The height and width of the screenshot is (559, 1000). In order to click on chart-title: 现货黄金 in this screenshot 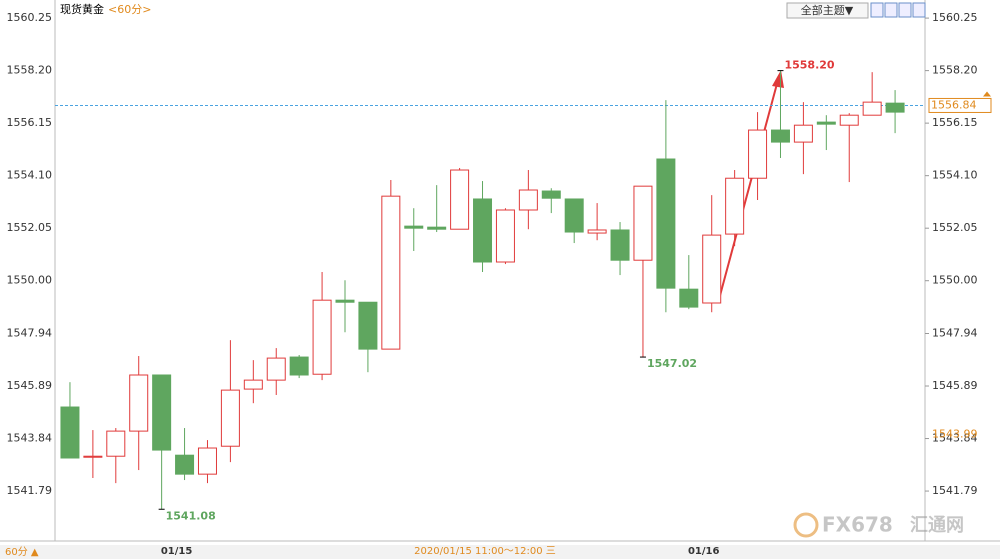, I will do `click(82, 9)`.